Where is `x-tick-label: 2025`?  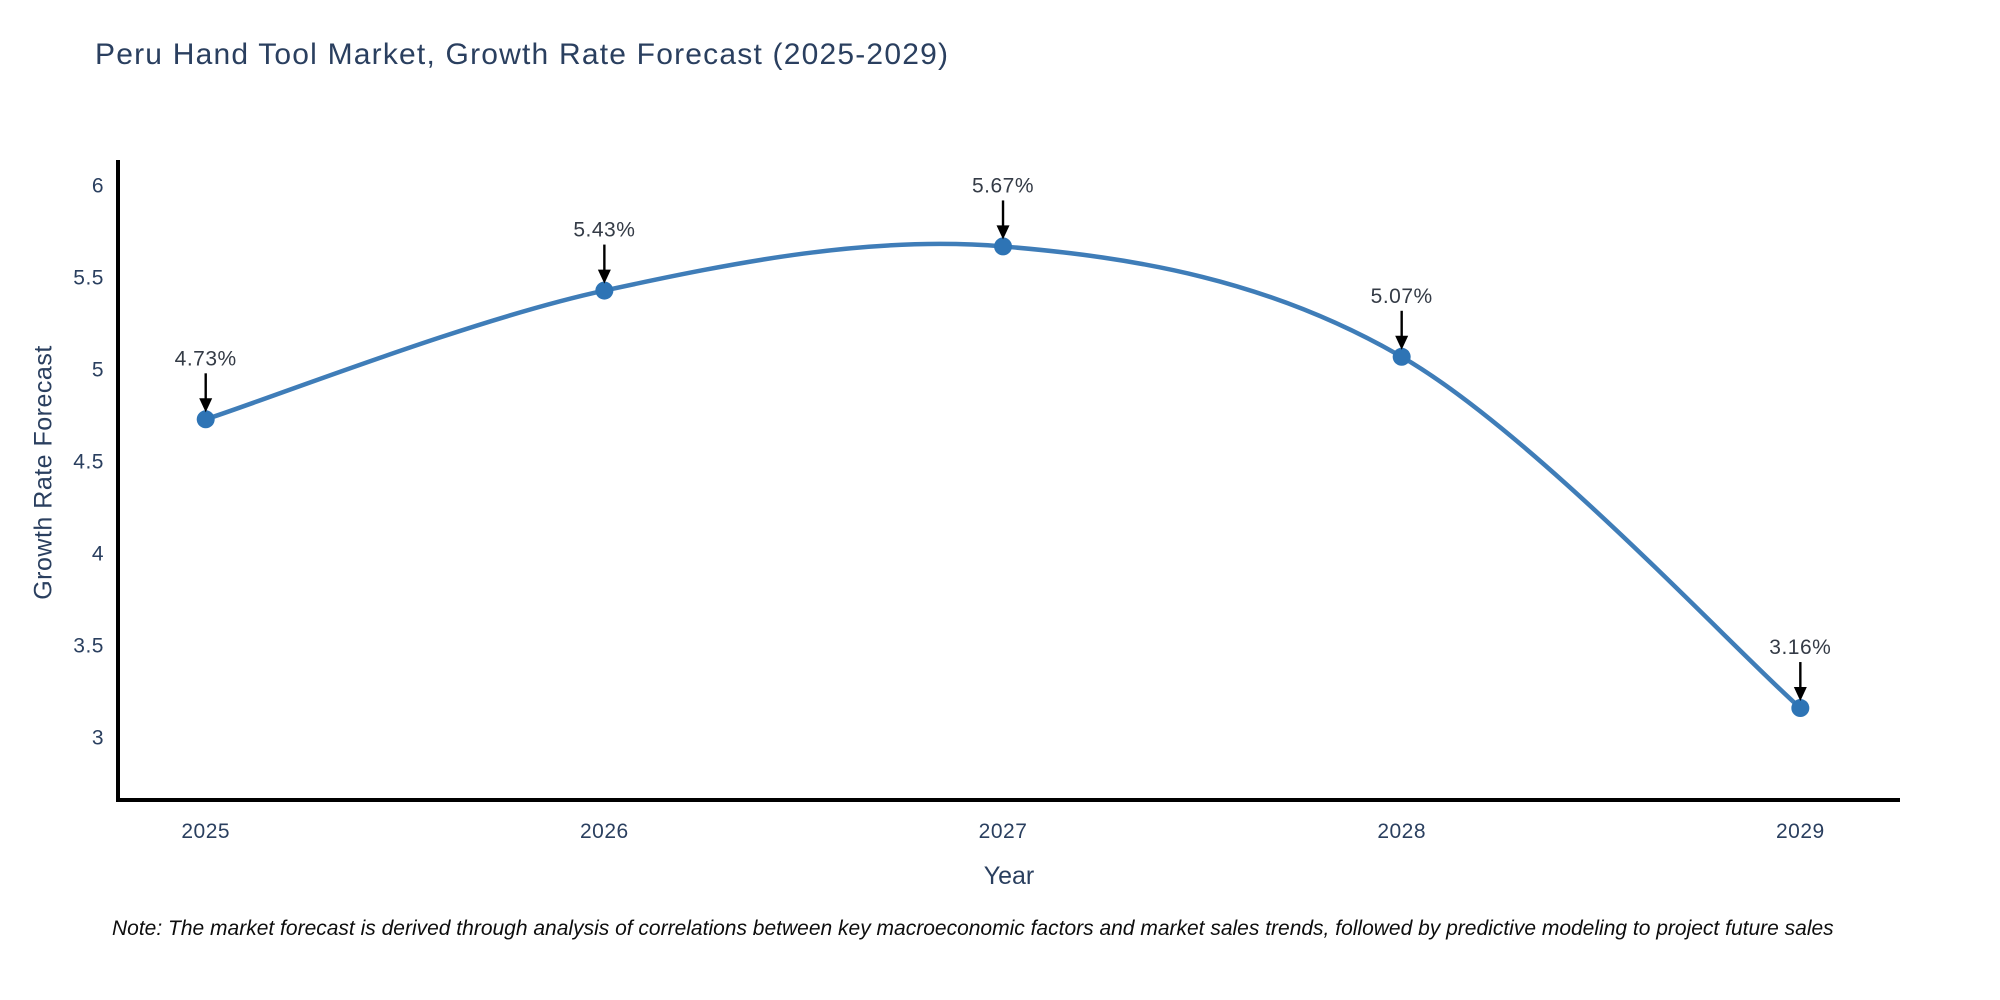
x-tick-label: 2025 is located at coordinates (205, 831).